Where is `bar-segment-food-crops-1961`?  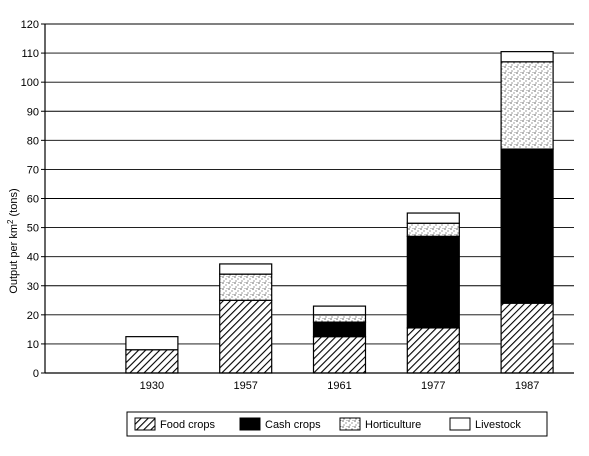 bar-segment-food-crops-1961 is located at coordinates (339, 355).